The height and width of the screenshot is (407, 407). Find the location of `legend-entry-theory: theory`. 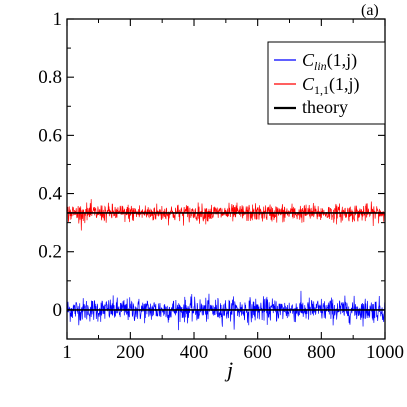

legend-entry-theory: theory is located at coordinates (325, 107).